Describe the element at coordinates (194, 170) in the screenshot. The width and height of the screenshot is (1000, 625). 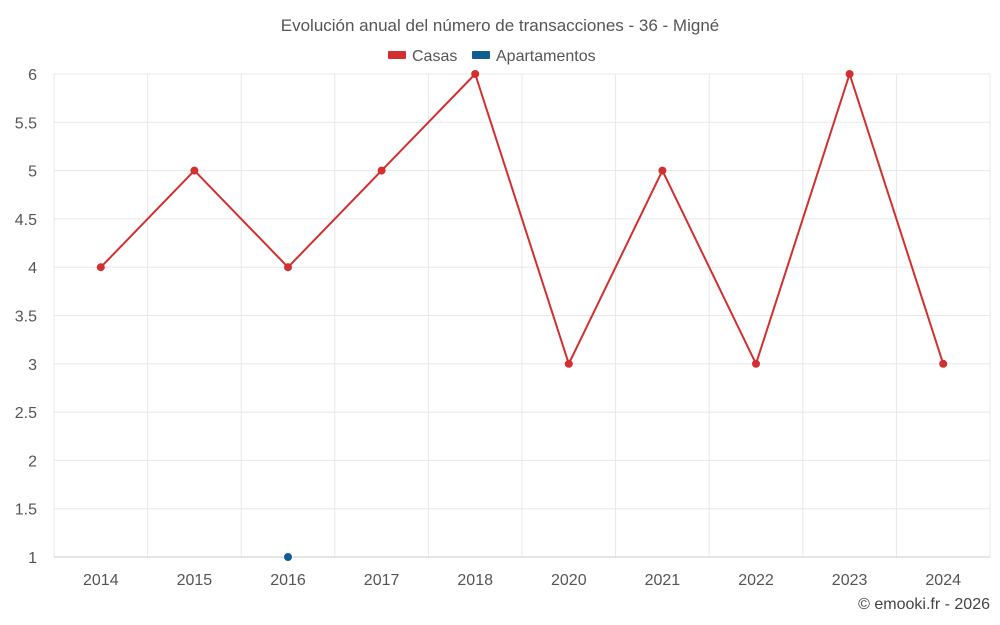
I see `data-point-casas-2015` at that location.